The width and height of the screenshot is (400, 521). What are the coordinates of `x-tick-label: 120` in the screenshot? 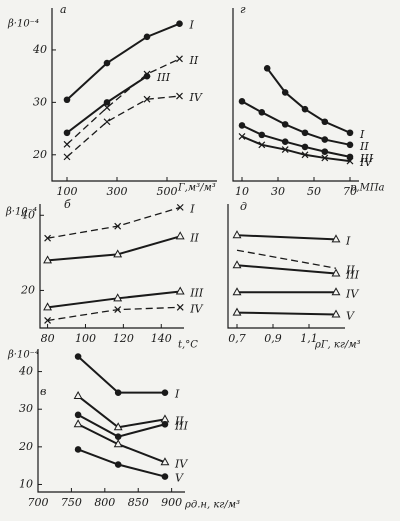 It's located at (123, 338).